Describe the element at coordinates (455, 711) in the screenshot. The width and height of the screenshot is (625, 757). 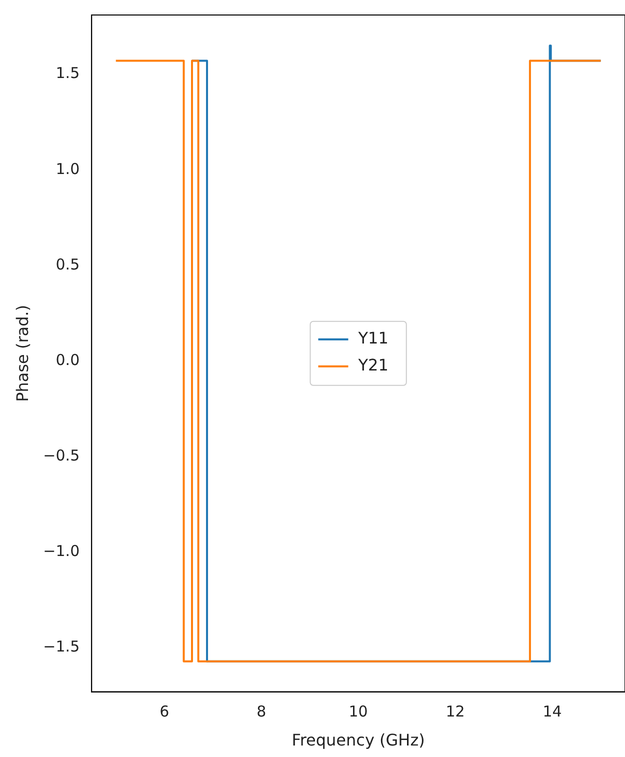
I see `x-tick-label: 12` at that location.